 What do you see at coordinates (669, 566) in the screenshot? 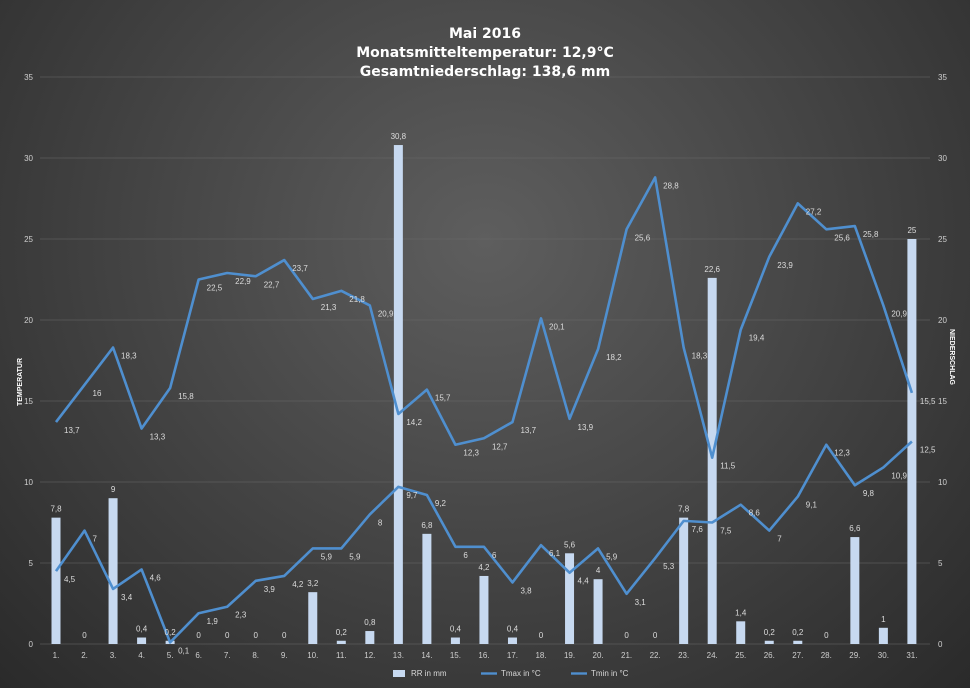
I see `tmin-label-22: 5,3` at bounding box center [669, 566].